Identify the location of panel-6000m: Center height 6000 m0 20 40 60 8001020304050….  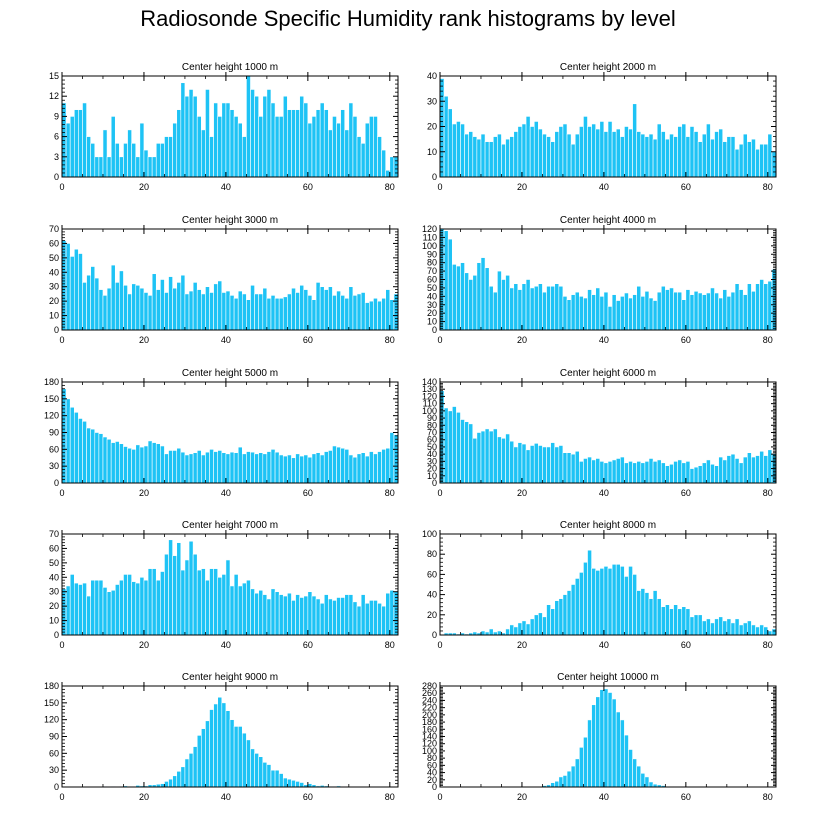
(599, 433).